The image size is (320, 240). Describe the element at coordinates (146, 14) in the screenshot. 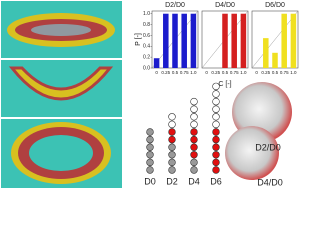

I see `y-tick-label: 1.0` at that location.